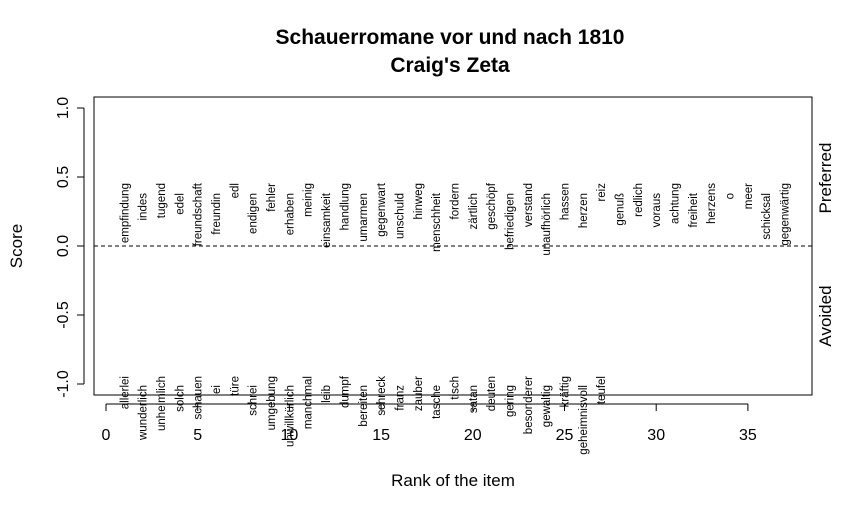 The height and width of the screenshot is (518, 862). I want to click on preferred-word-6: freundin, so click(217, 214).